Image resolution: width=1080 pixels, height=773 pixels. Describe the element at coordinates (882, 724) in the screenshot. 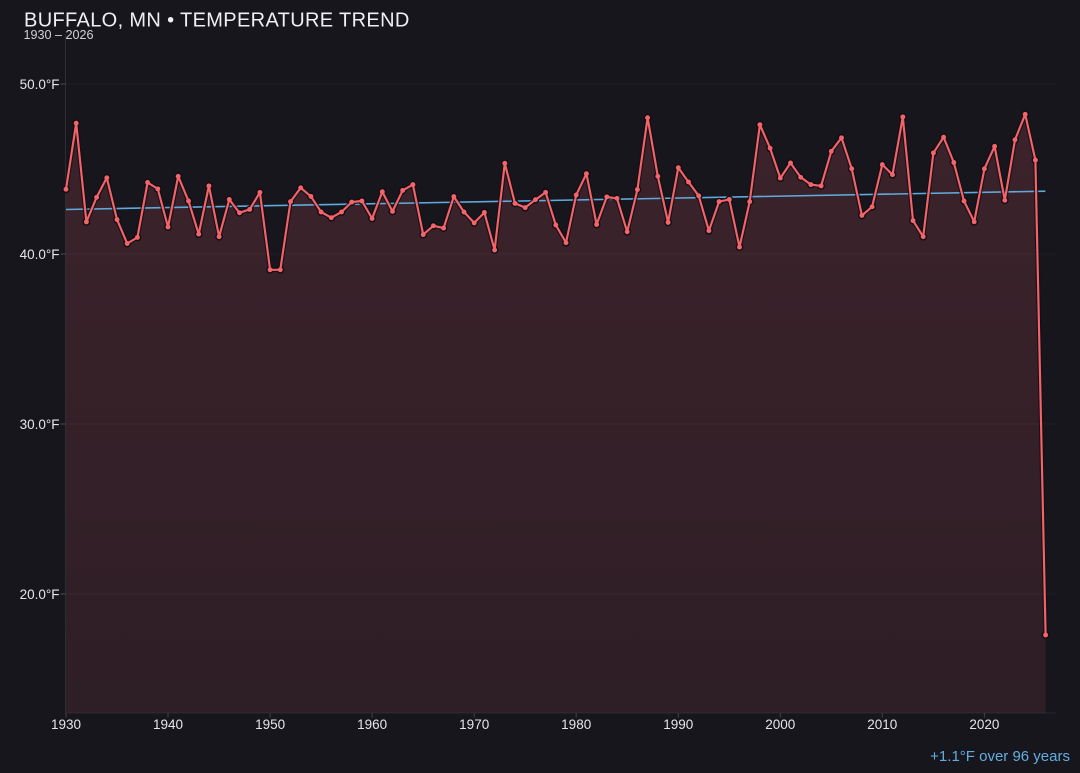

I see `svg-text: 2010` at that location.